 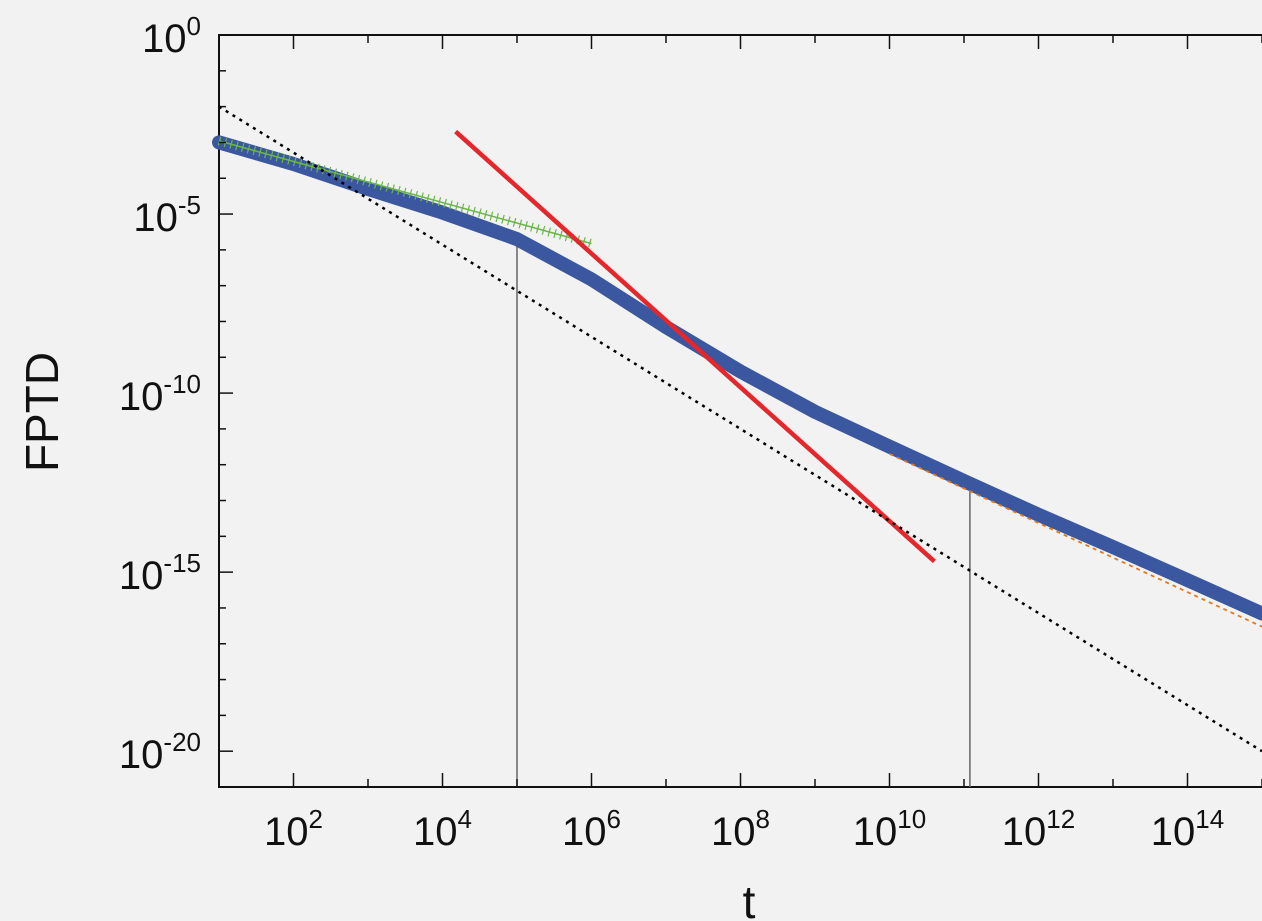 What do you see at coordinates (42, 412) in the screenshot?
I see `y-axis-title: FPTD` at bounding box center [42, 412].